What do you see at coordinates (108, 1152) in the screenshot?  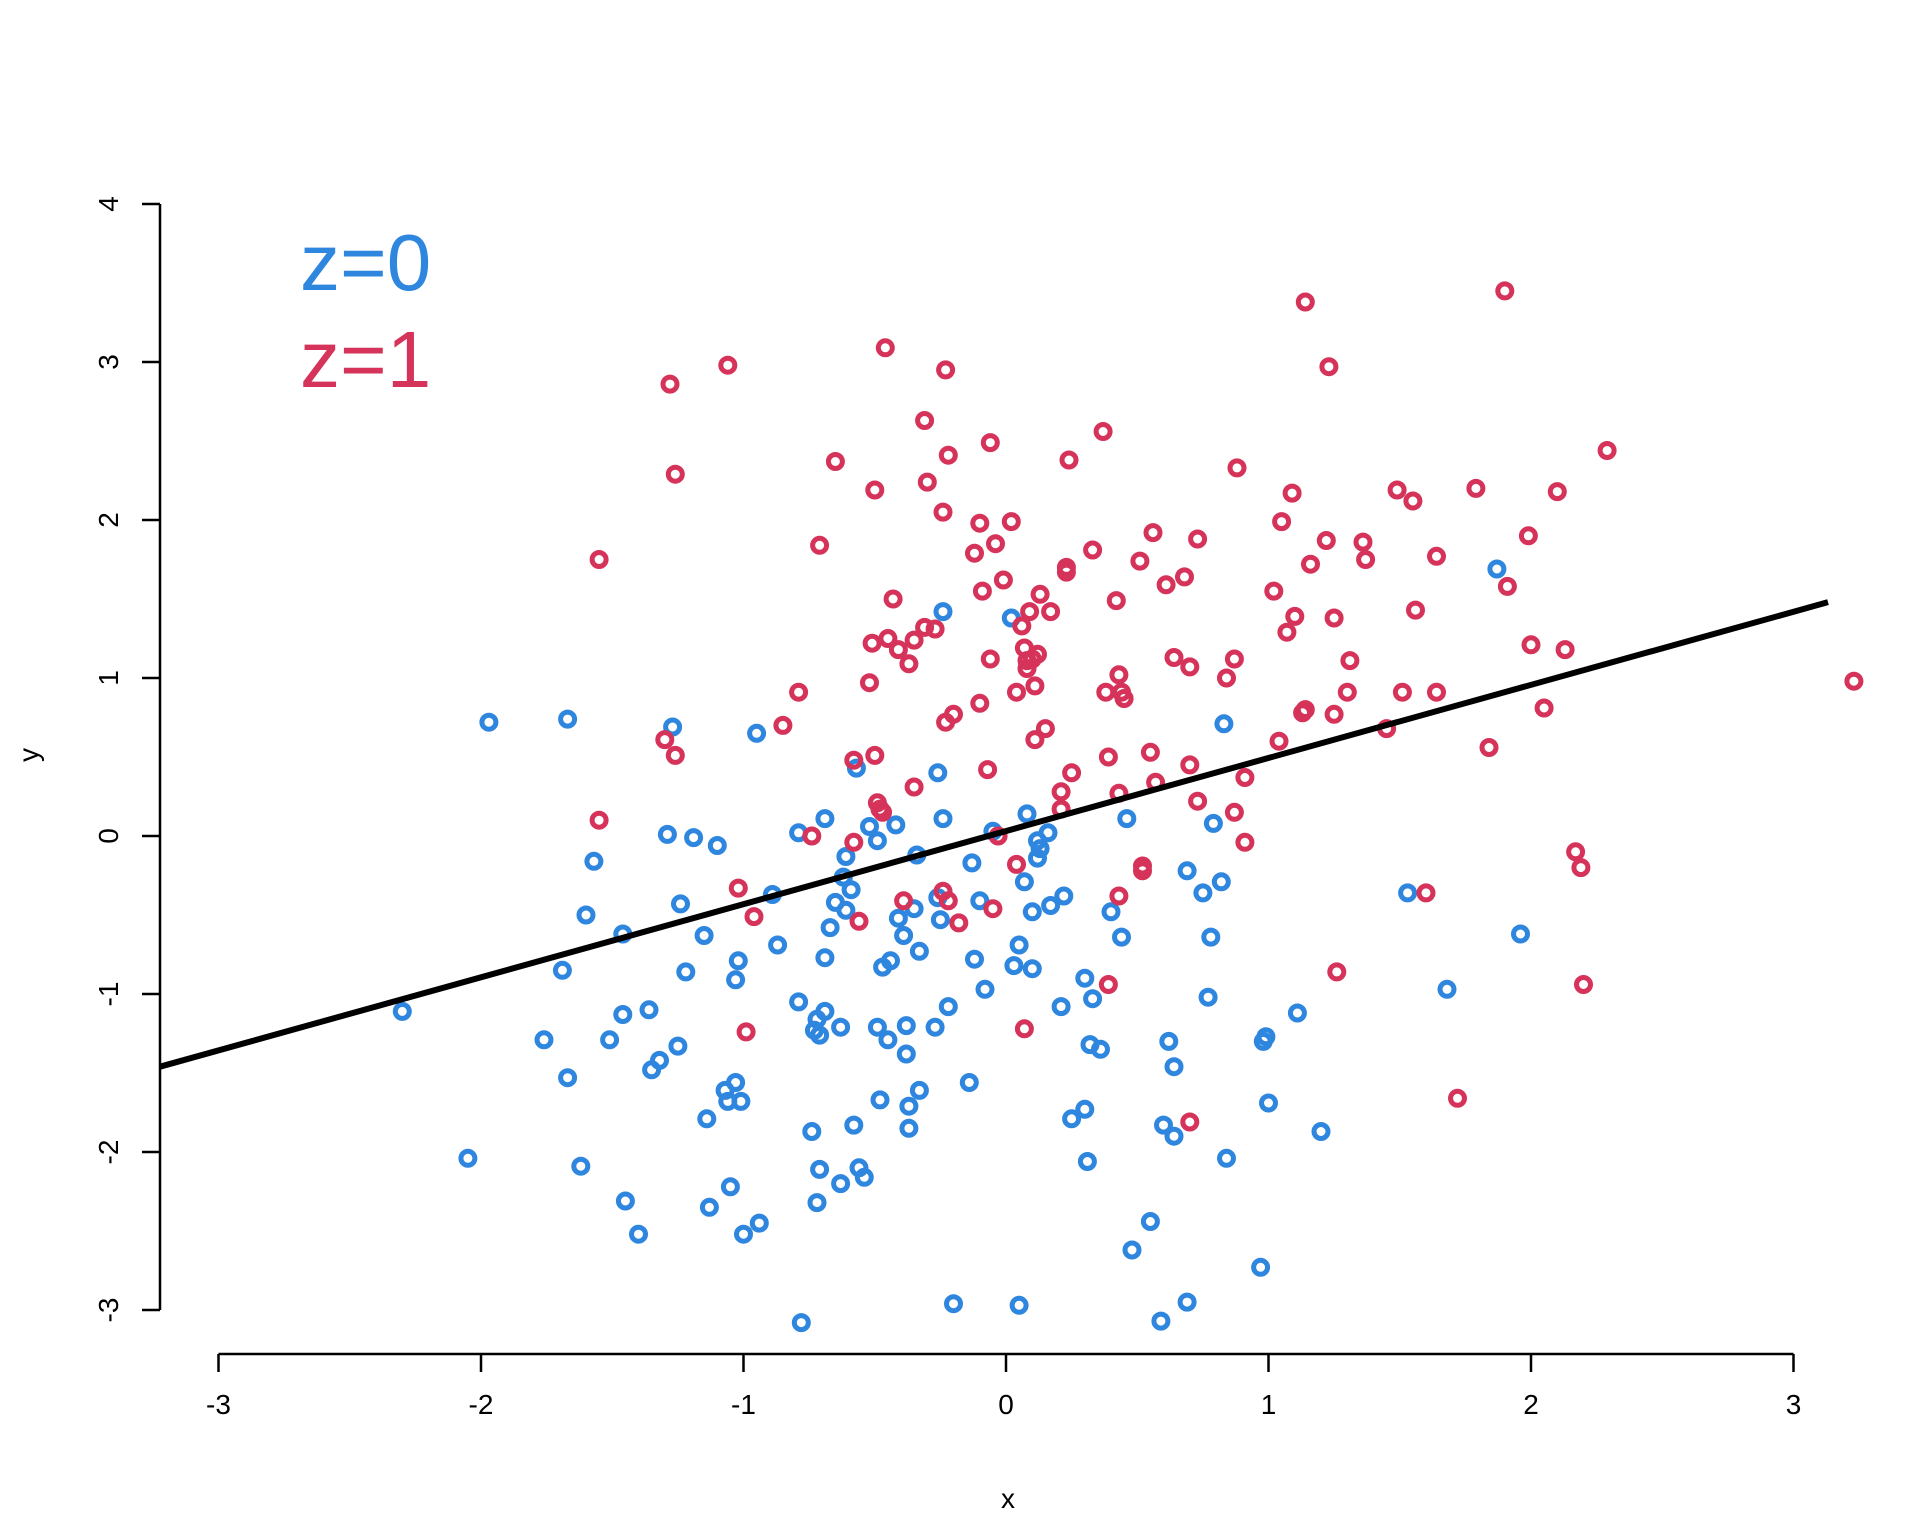 I see `y-tick-label: -2` at bounding box center [108, 1152].